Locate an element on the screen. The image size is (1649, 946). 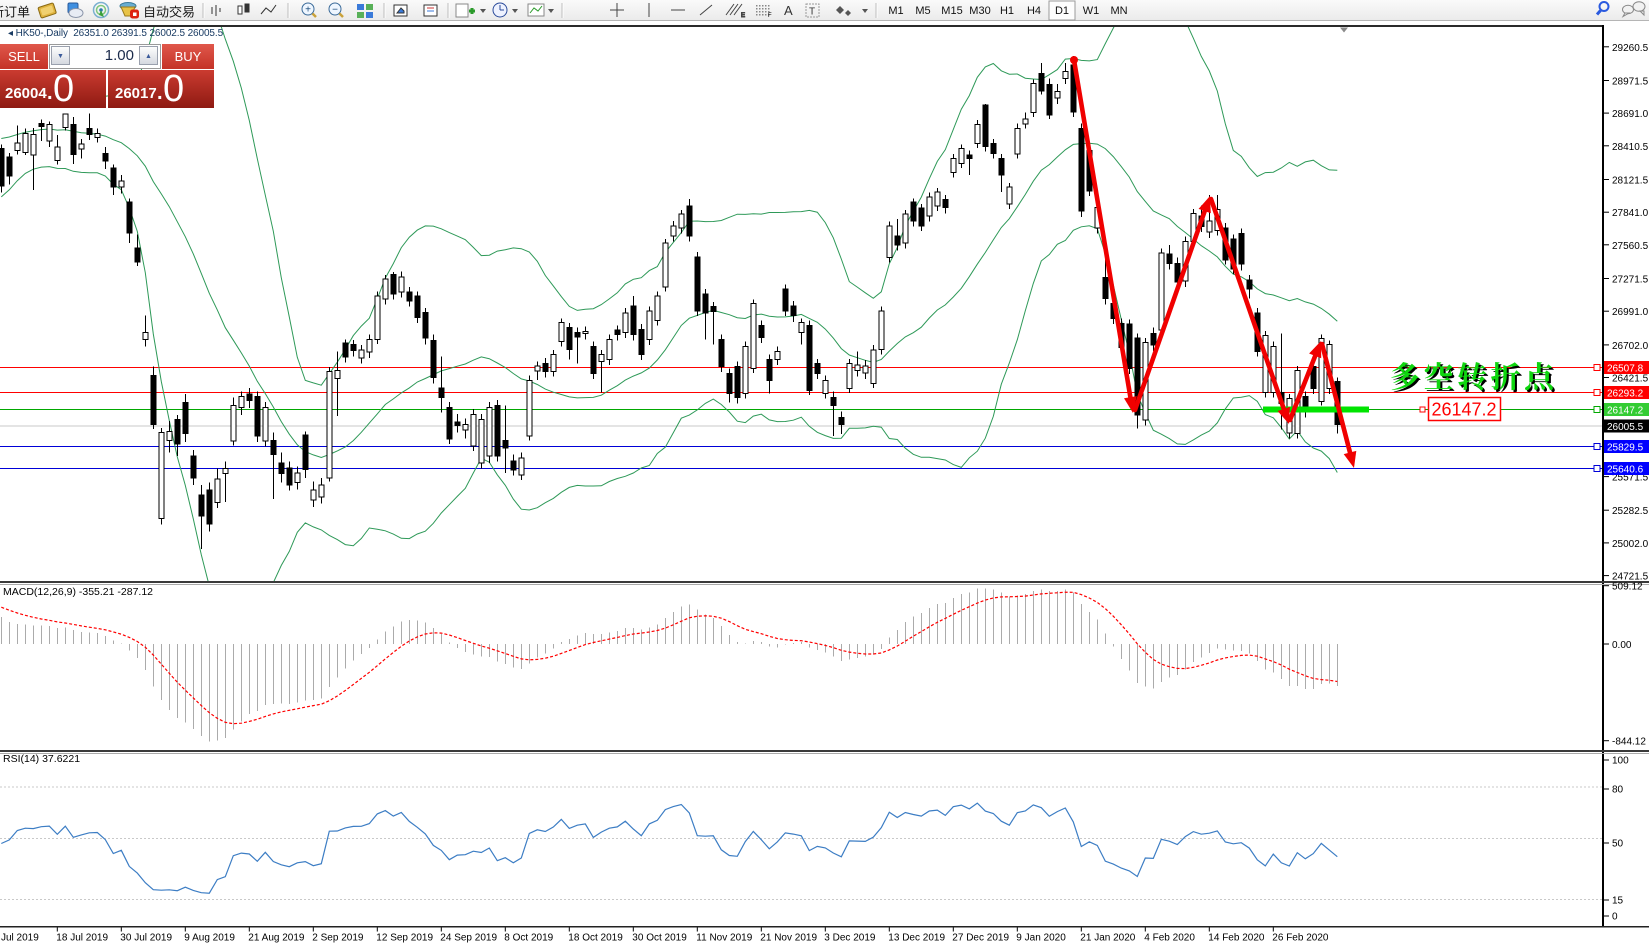
svg-text: 21 Aug 2019 is located at coordinates (276, 938).